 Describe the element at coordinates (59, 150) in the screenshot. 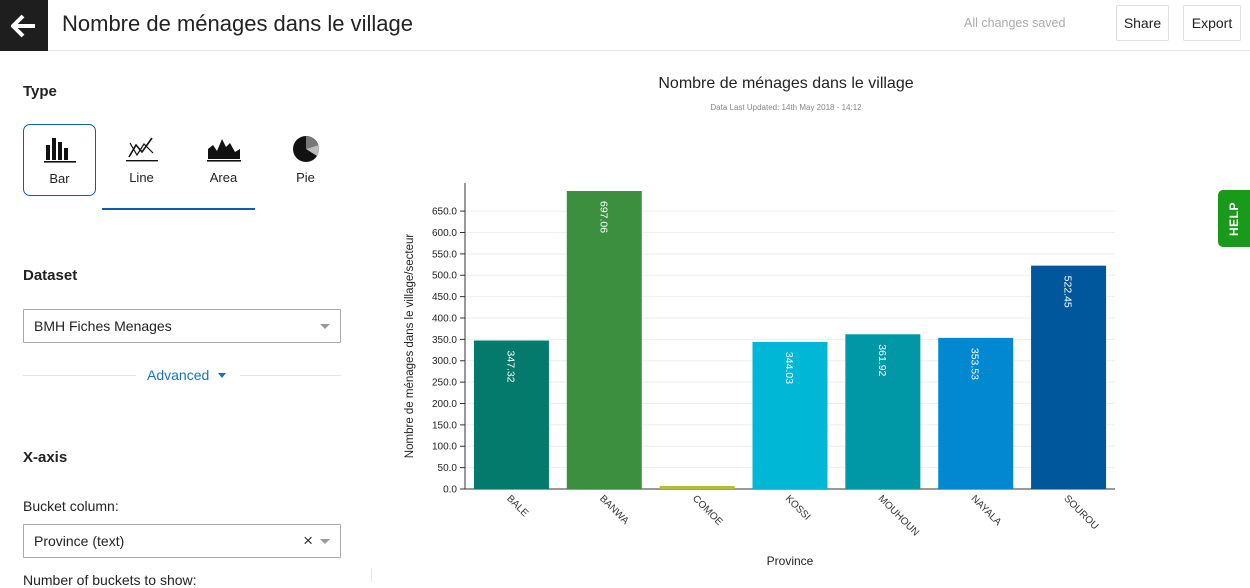

I see `bar-chart-icon` at that location.